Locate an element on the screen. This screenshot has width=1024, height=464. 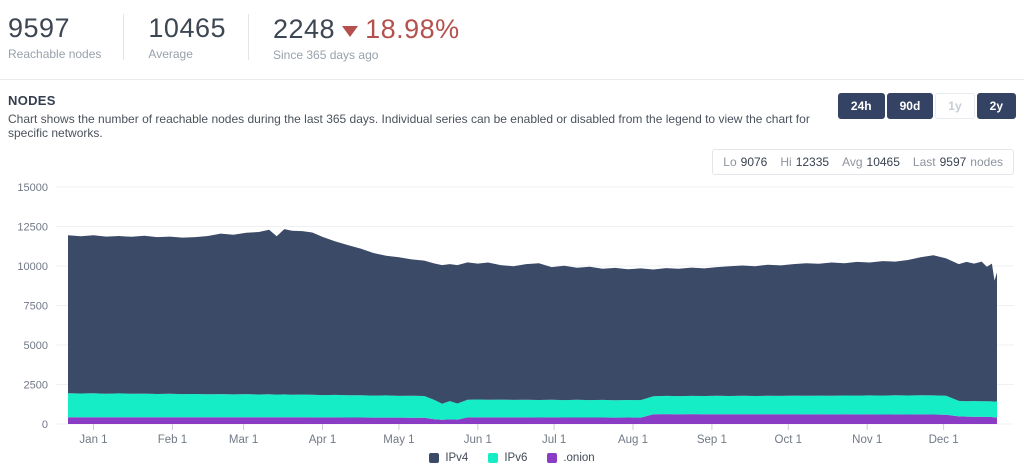
chart-legend: IPv4 IPv6 .onion is located at coordinates (512, 458).